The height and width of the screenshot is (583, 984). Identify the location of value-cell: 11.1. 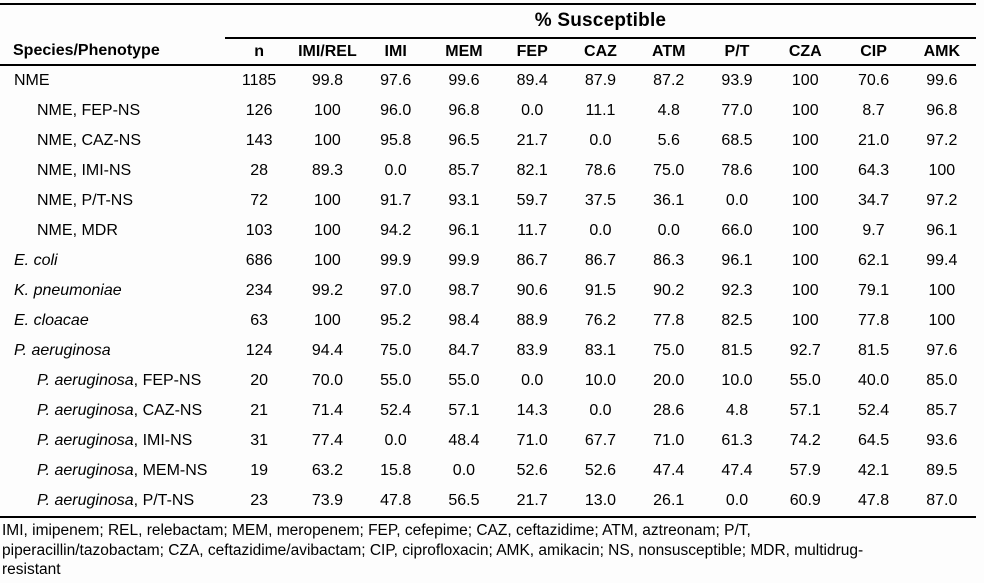
(600, 110).